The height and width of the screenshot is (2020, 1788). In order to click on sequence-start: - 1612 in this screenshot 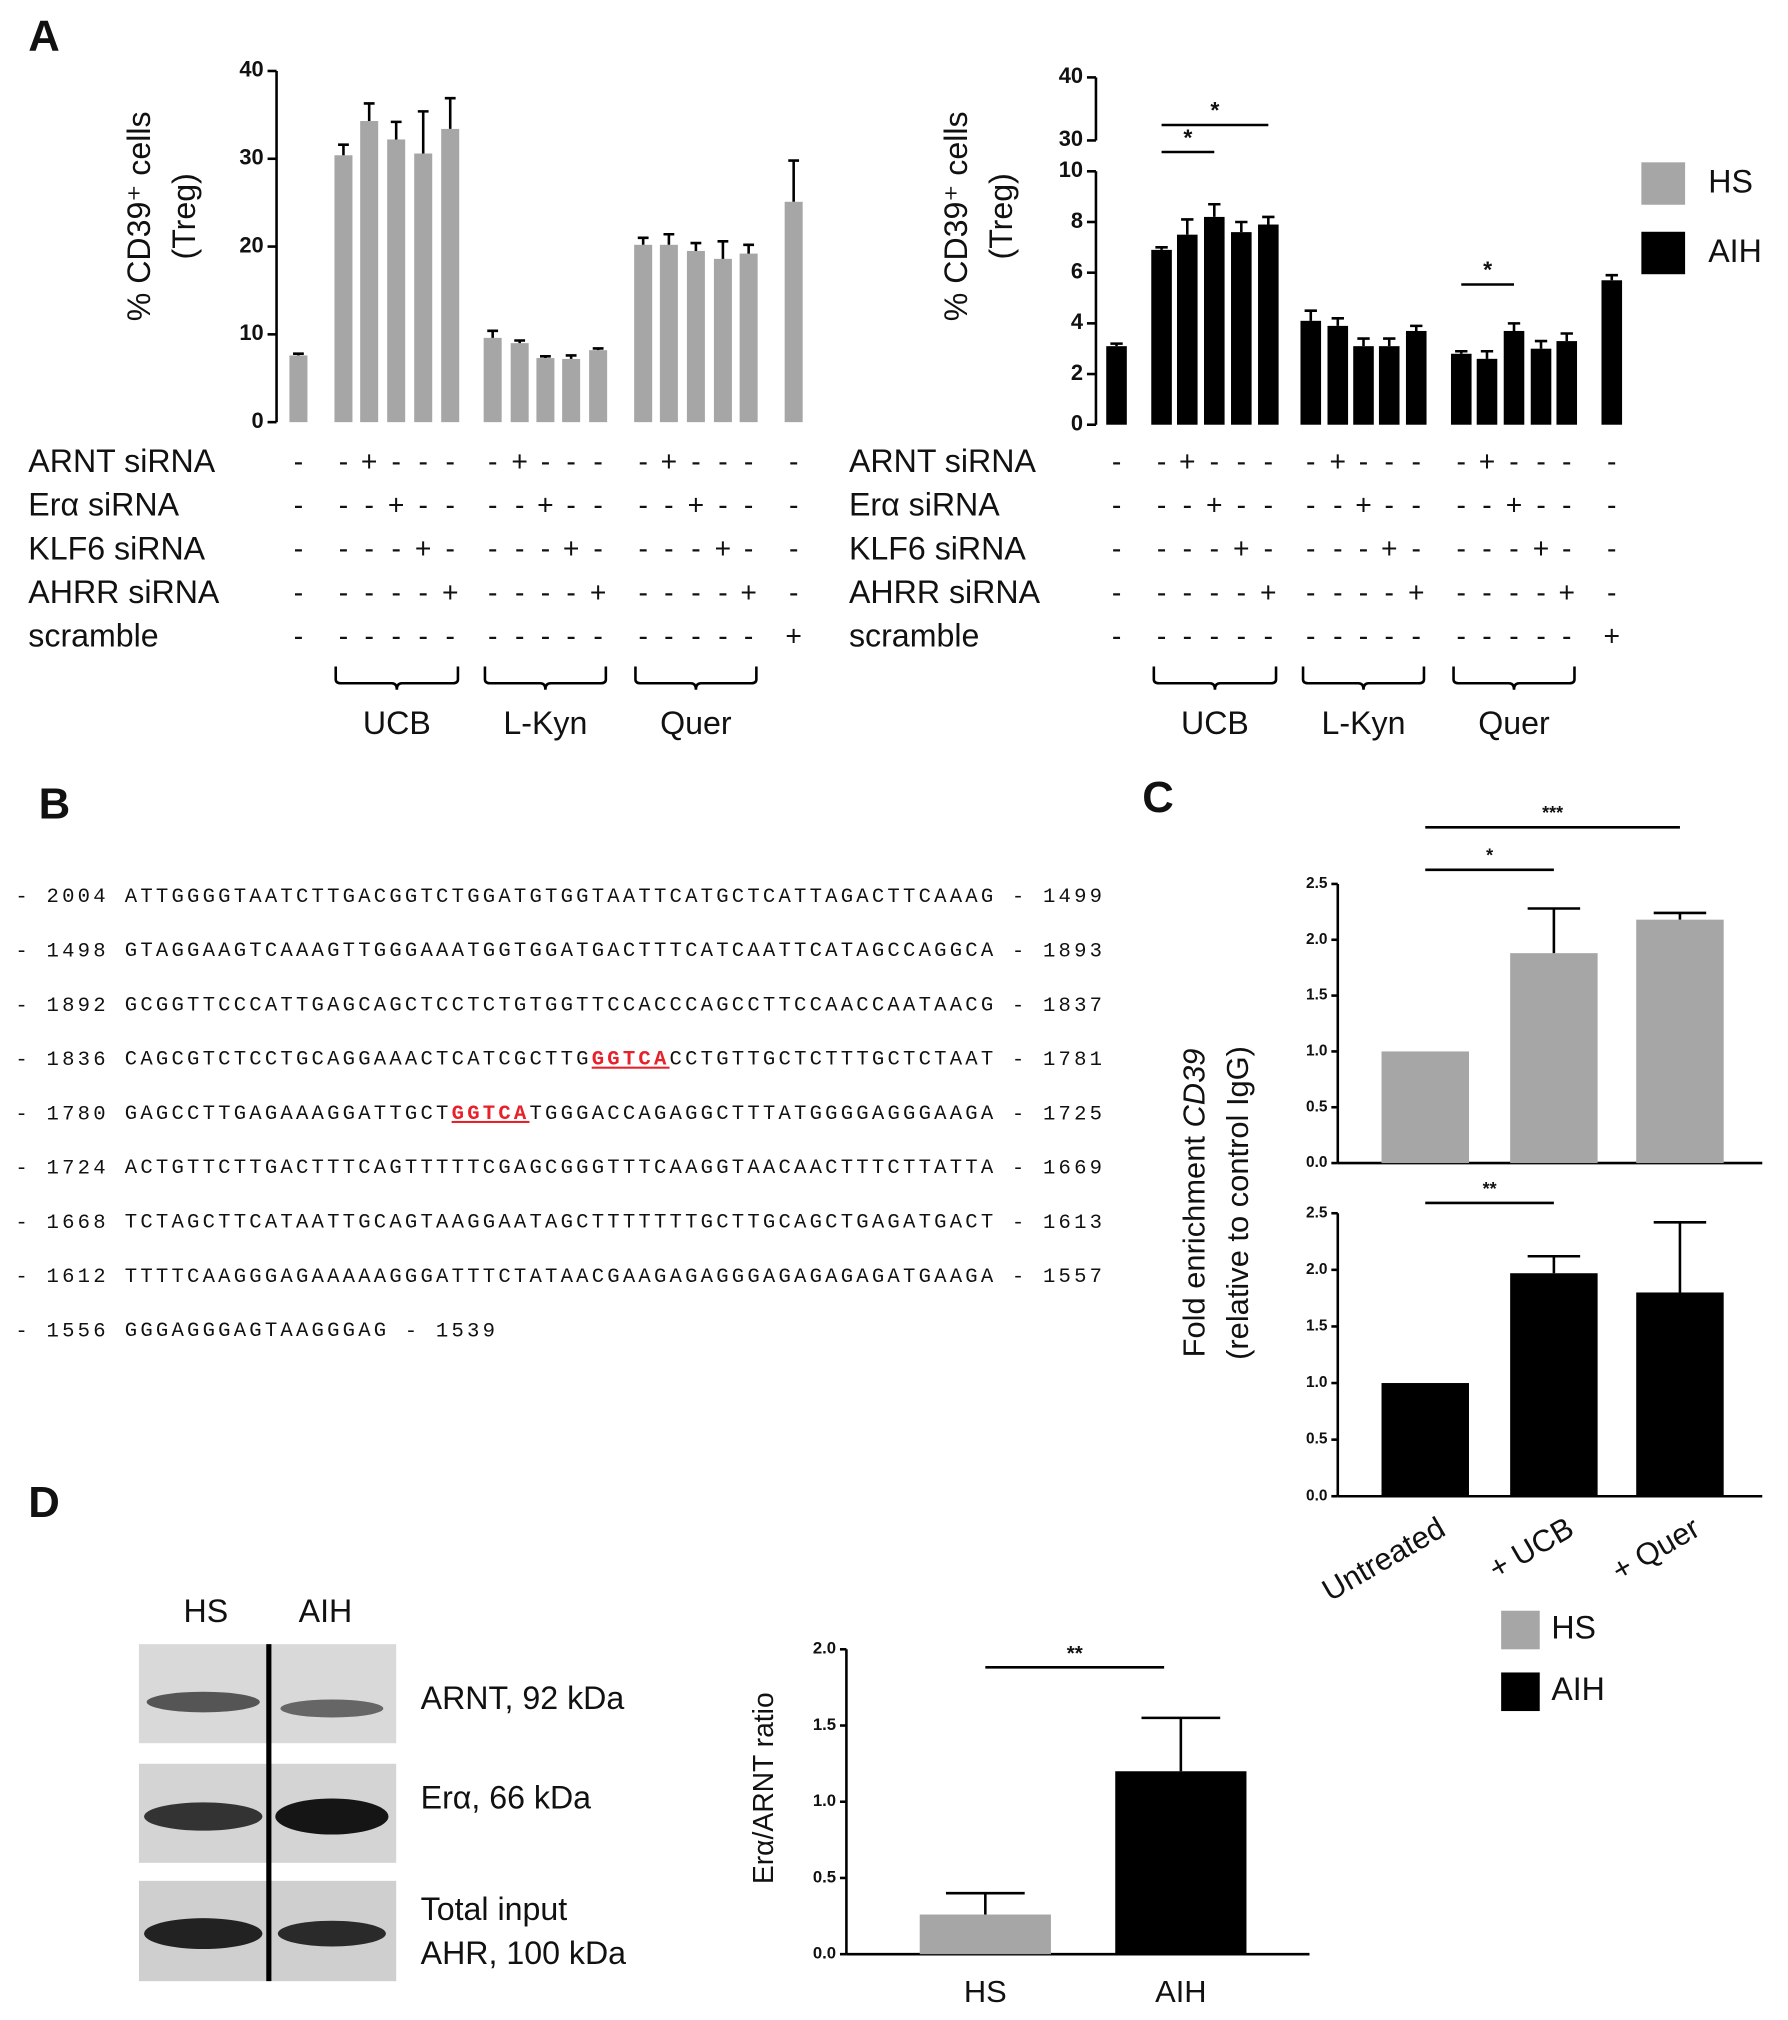, I will do `click(61, 1277)`.